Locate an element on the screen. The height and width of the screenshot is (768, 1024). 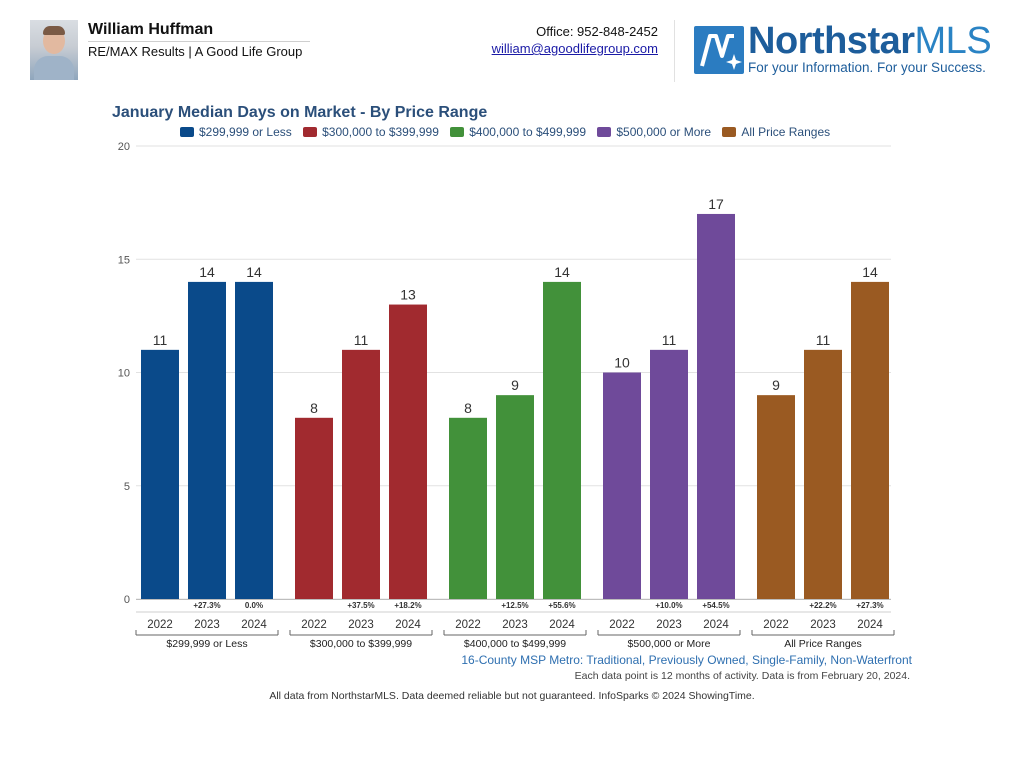
bar-g3-2023 is located at coordinates (515, 497).